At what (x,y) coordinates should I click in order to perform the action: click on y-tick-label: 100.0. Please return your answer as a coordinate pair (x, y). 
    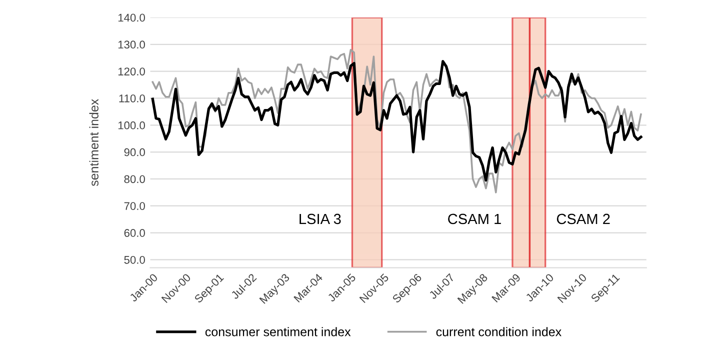
    Looking at the image, I should click on (131, 125).